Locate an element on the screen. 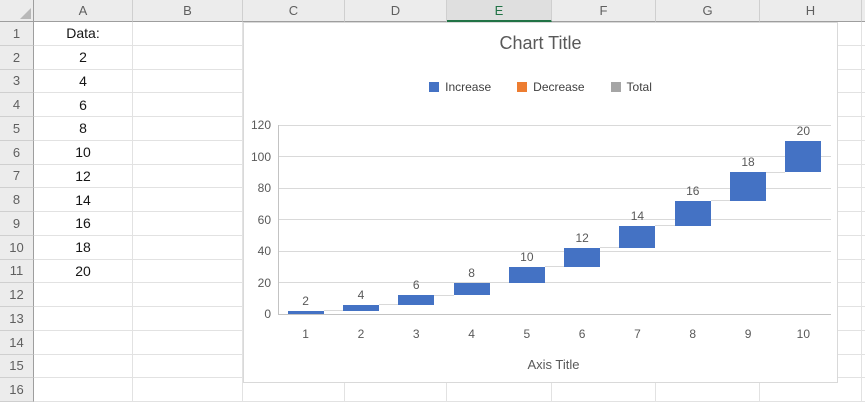 This screenshot has width=865, height=402. row-header-13: 13 is located at coordinates (17, 319).